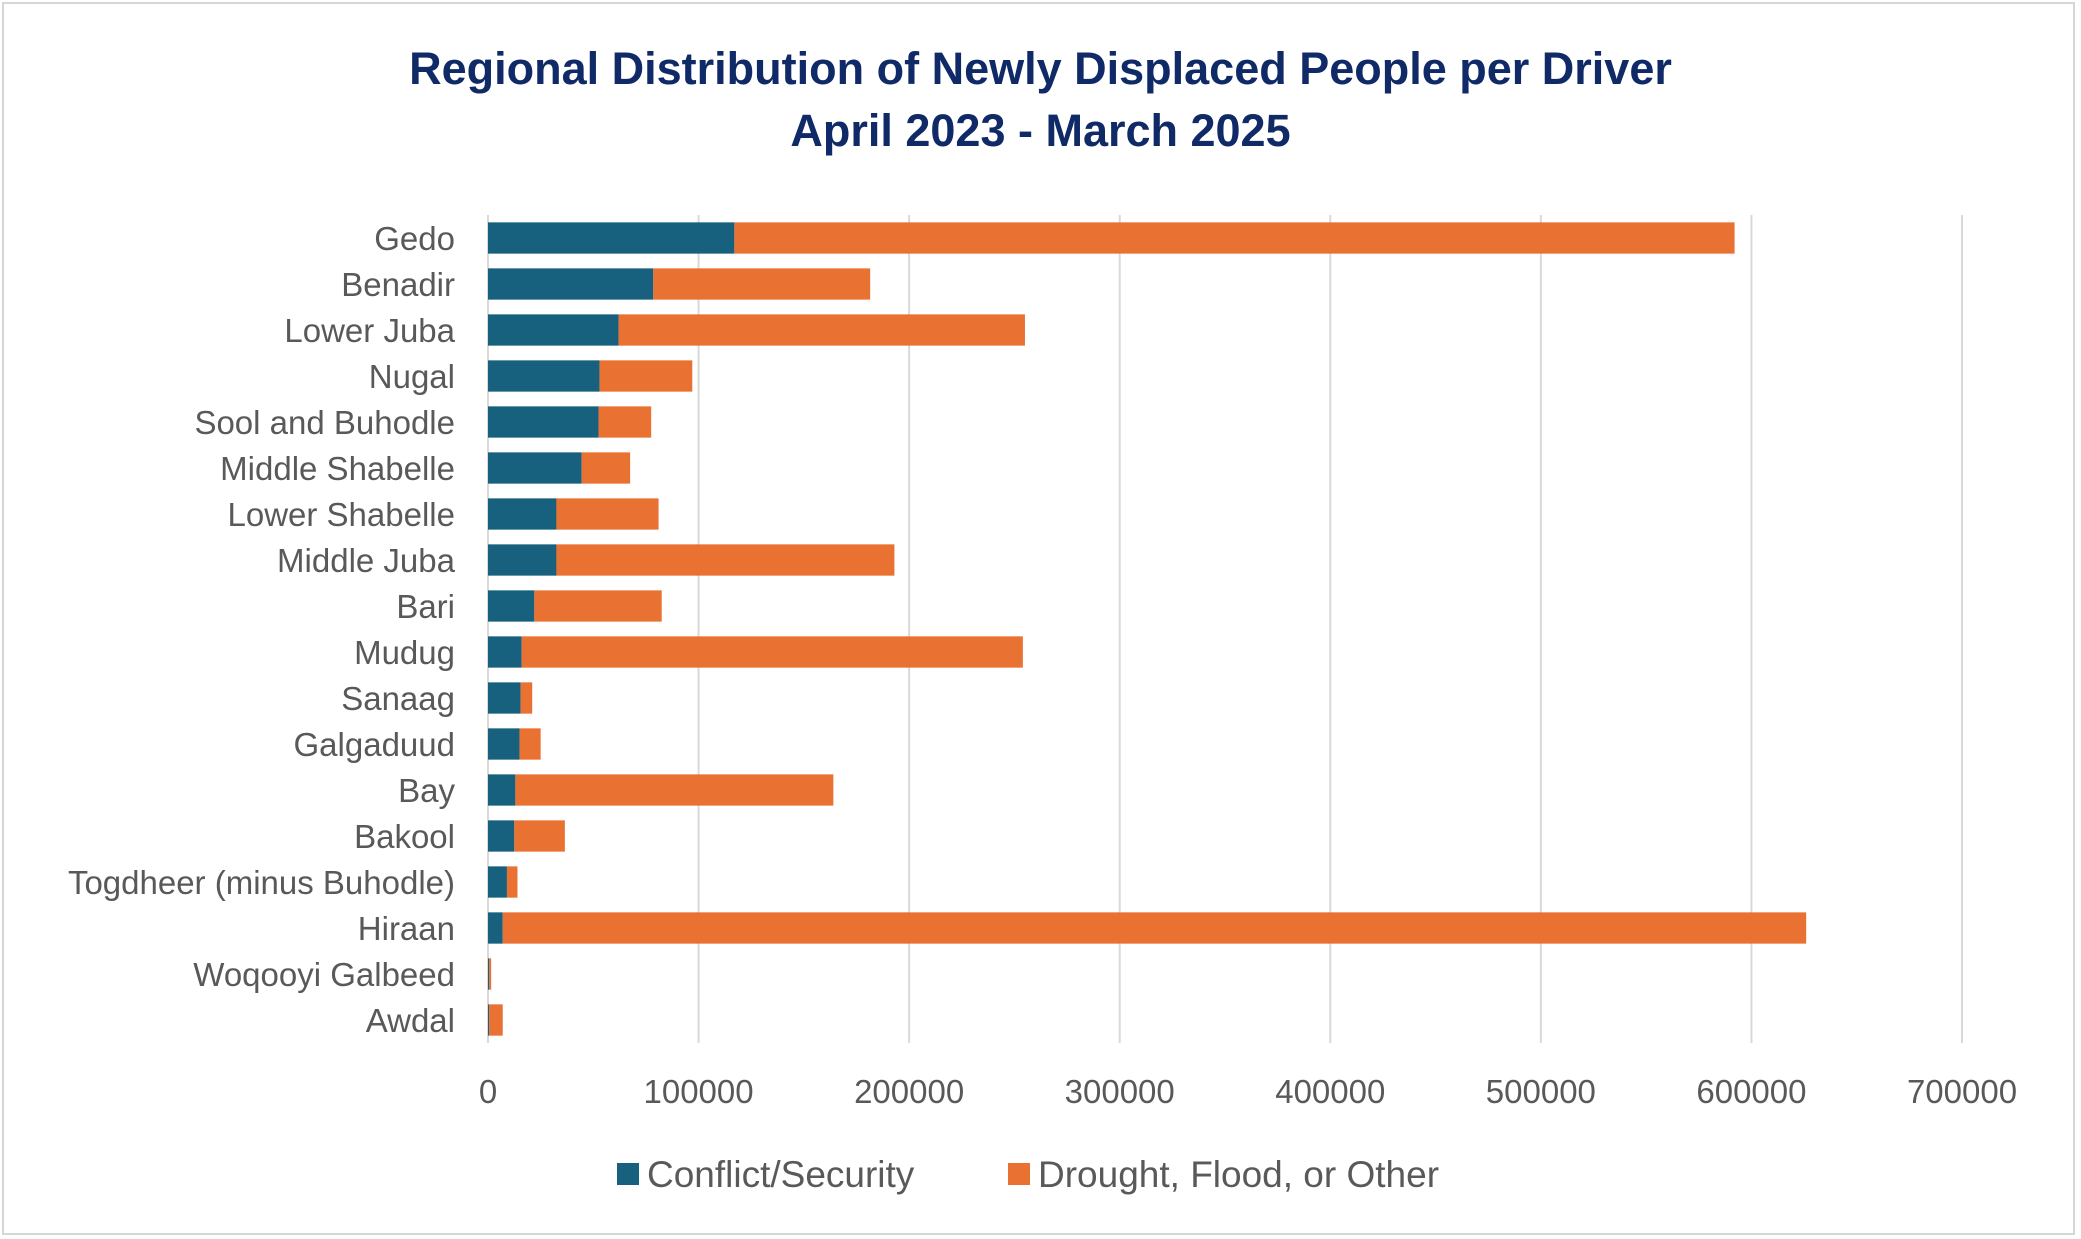 This screenshot has height=1239, width=2081. Describe the element at coordinates (337, 468) in the screenshot. I see `category-label: Middle Shabelle` at that location.